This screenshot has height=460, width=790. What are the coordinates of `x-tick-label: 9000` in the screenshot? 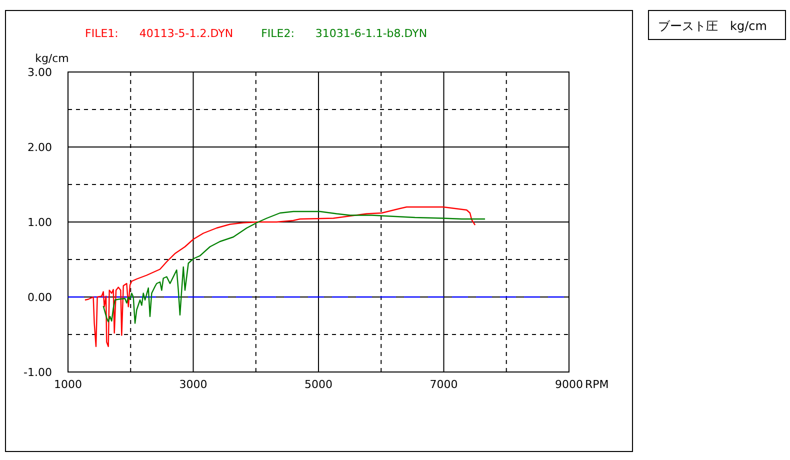 It's located at (569, 384).